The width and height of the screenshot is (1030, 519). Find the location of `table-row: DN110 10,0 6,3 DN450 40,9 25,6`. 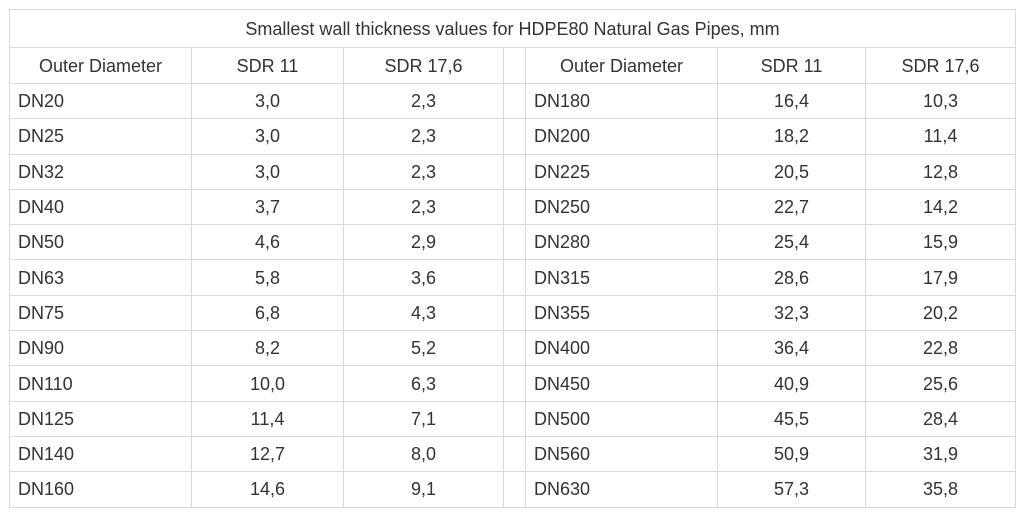

table-row: DN110 10,0 6,3 DN450 40,9 25,6 is located at coordinates (513, 383).